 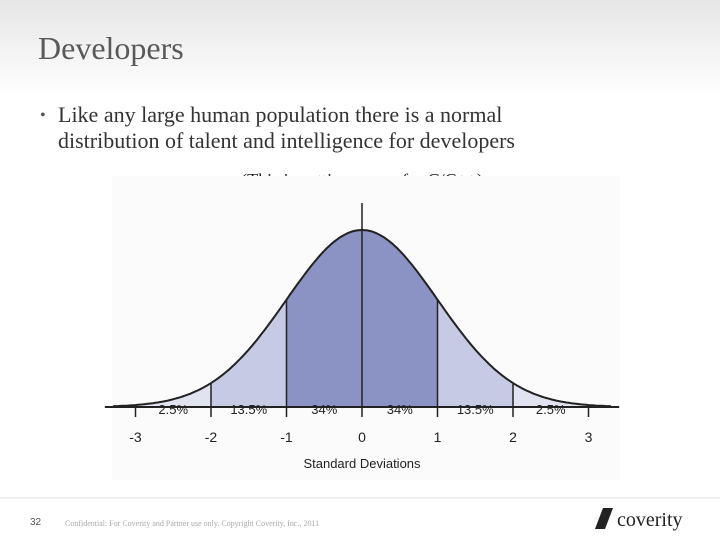 What do you see at coordinates (513, 437) in the screenshot?
I see `x-tick-label: 2` at bounding box center [513, 437].